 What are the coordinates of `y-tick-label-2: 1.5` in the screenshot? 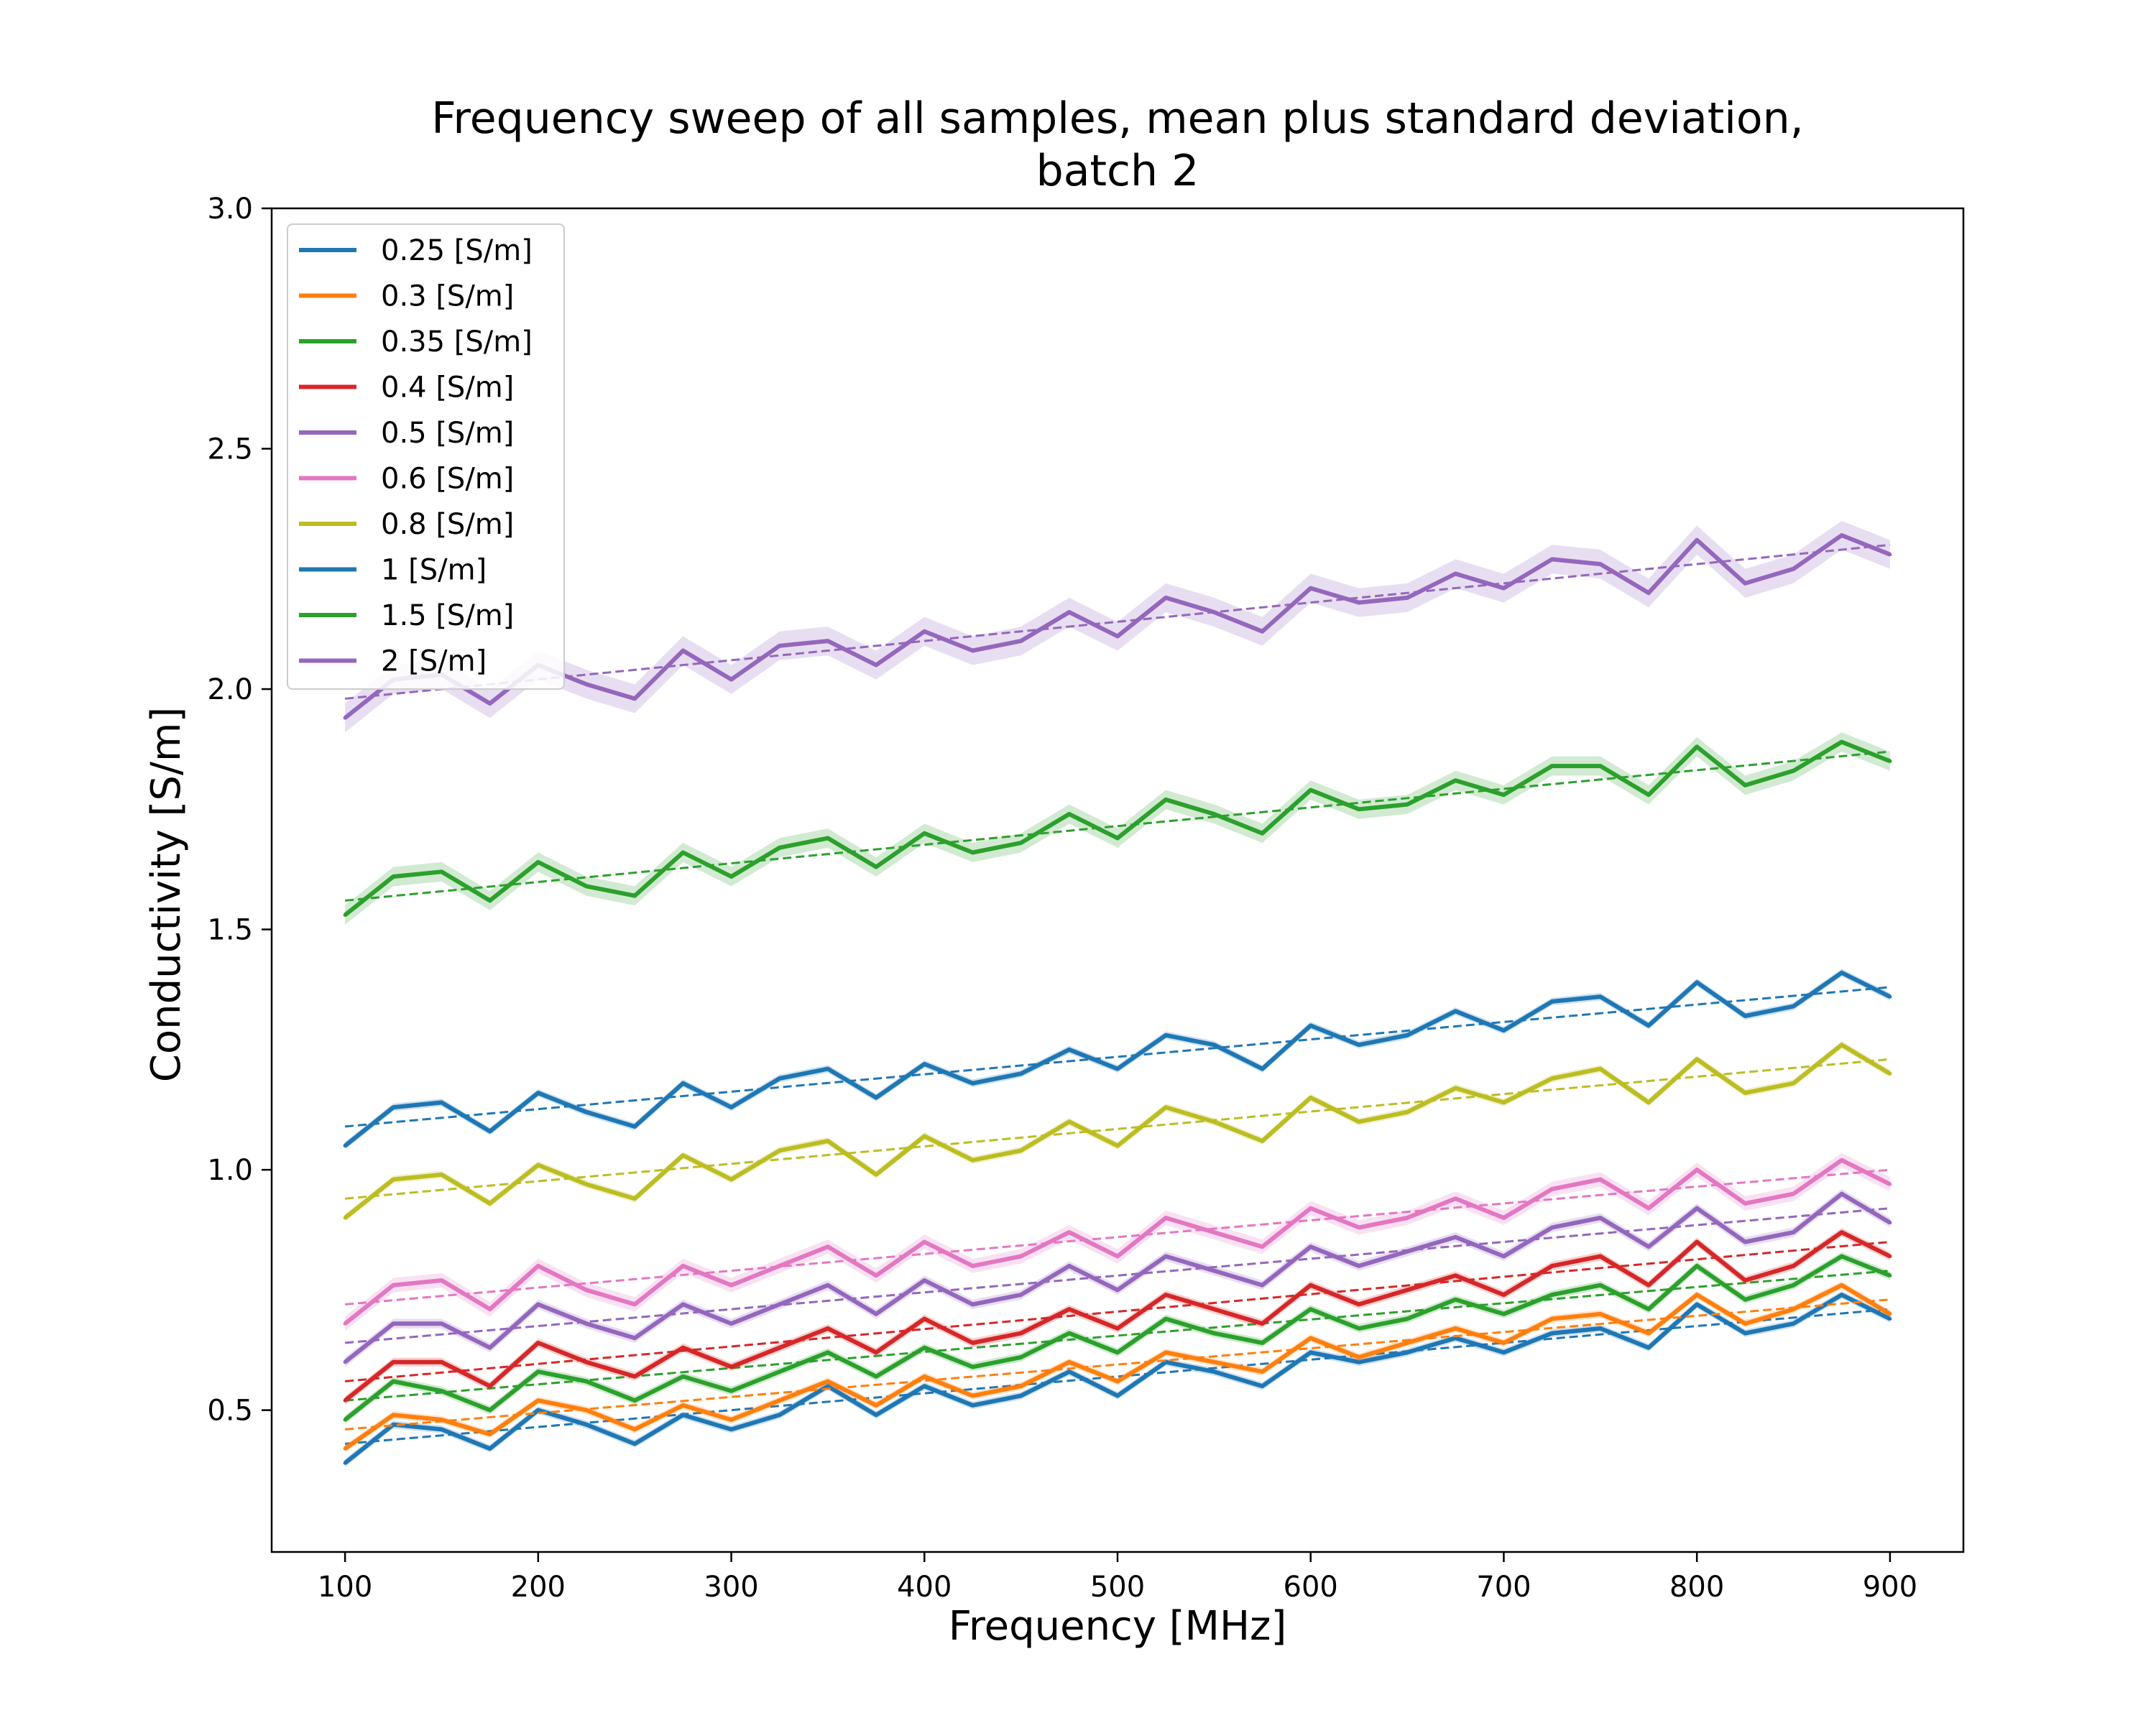 It's located at (230, 931).